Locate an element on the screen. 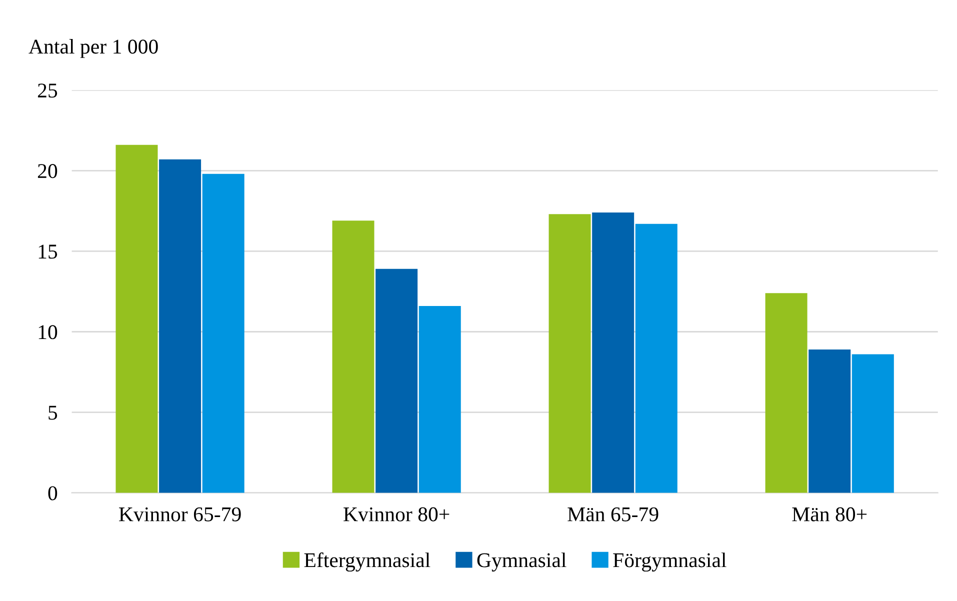 The image size is (957, 601). x-tick-label: Kvinnor 80+ is located at coordinates (397, 514).